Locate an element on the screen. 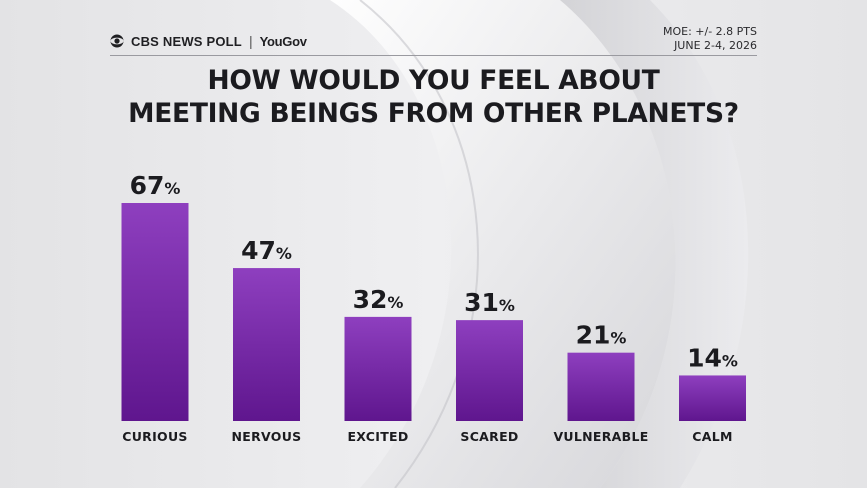 The height and width of the screenshot is (488, 867). value-label-nervous: 47% is located at coordinates (266, 250).